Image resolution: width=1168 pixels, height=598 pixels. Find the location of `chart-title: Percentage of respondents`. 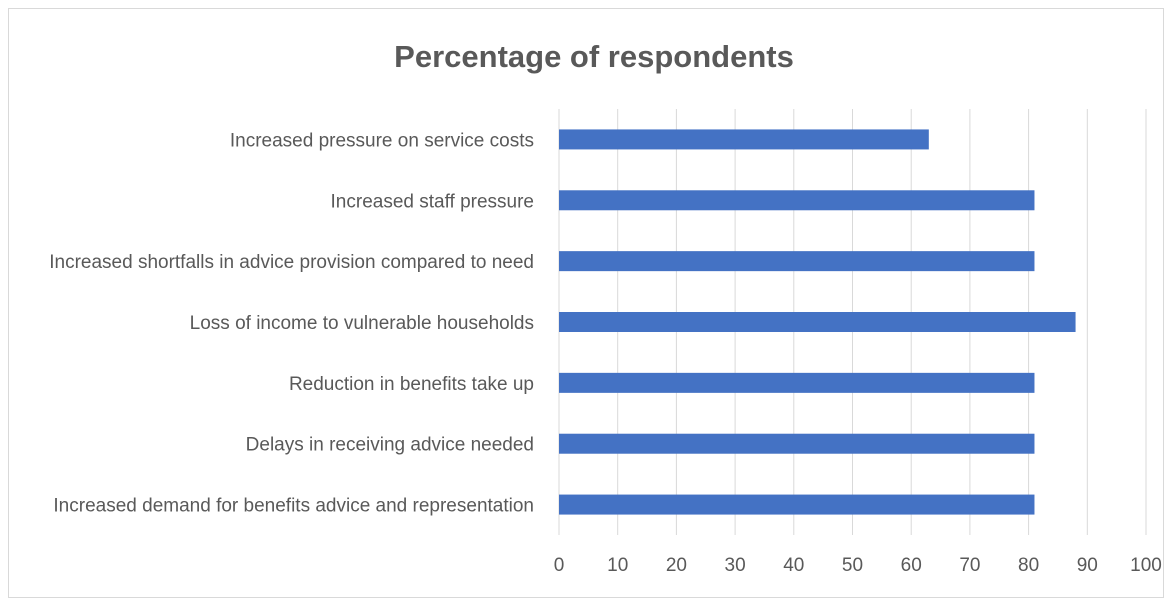

chart-title: Percentage of respondents is located at coordinates (594, 56).